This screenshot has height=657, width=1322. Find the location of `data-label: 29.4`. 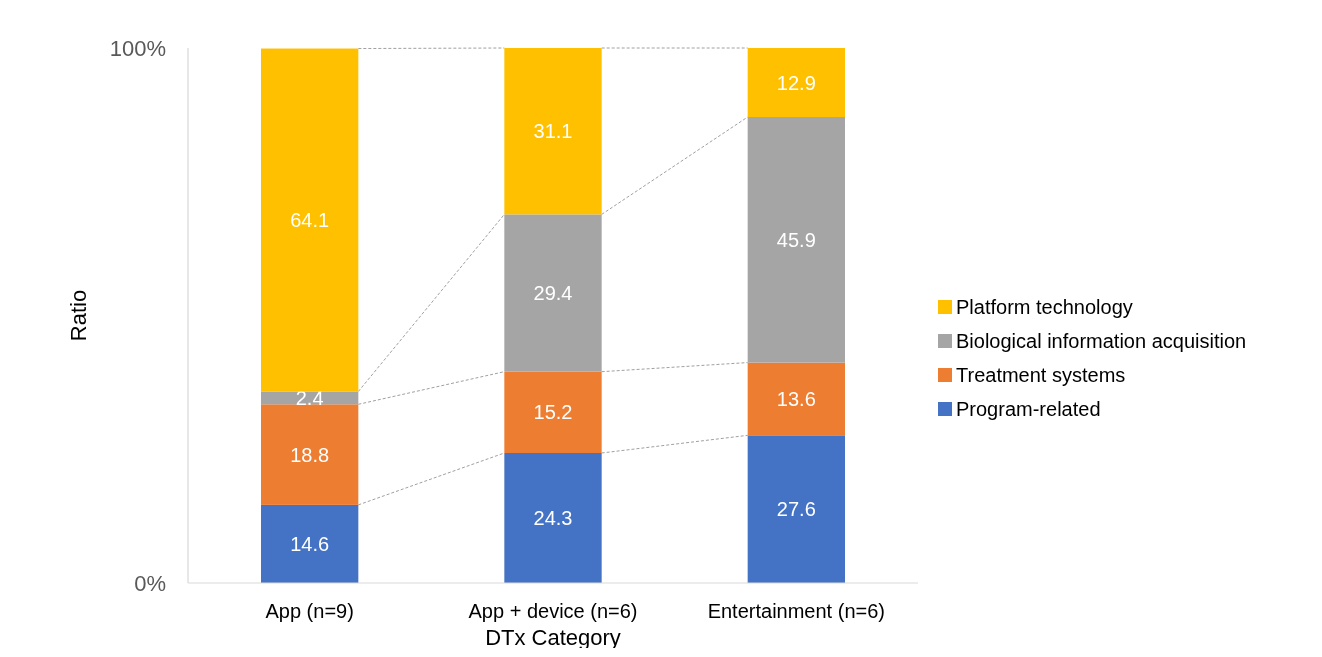

data-label: 29.4 is located at coordinates (553, 293).